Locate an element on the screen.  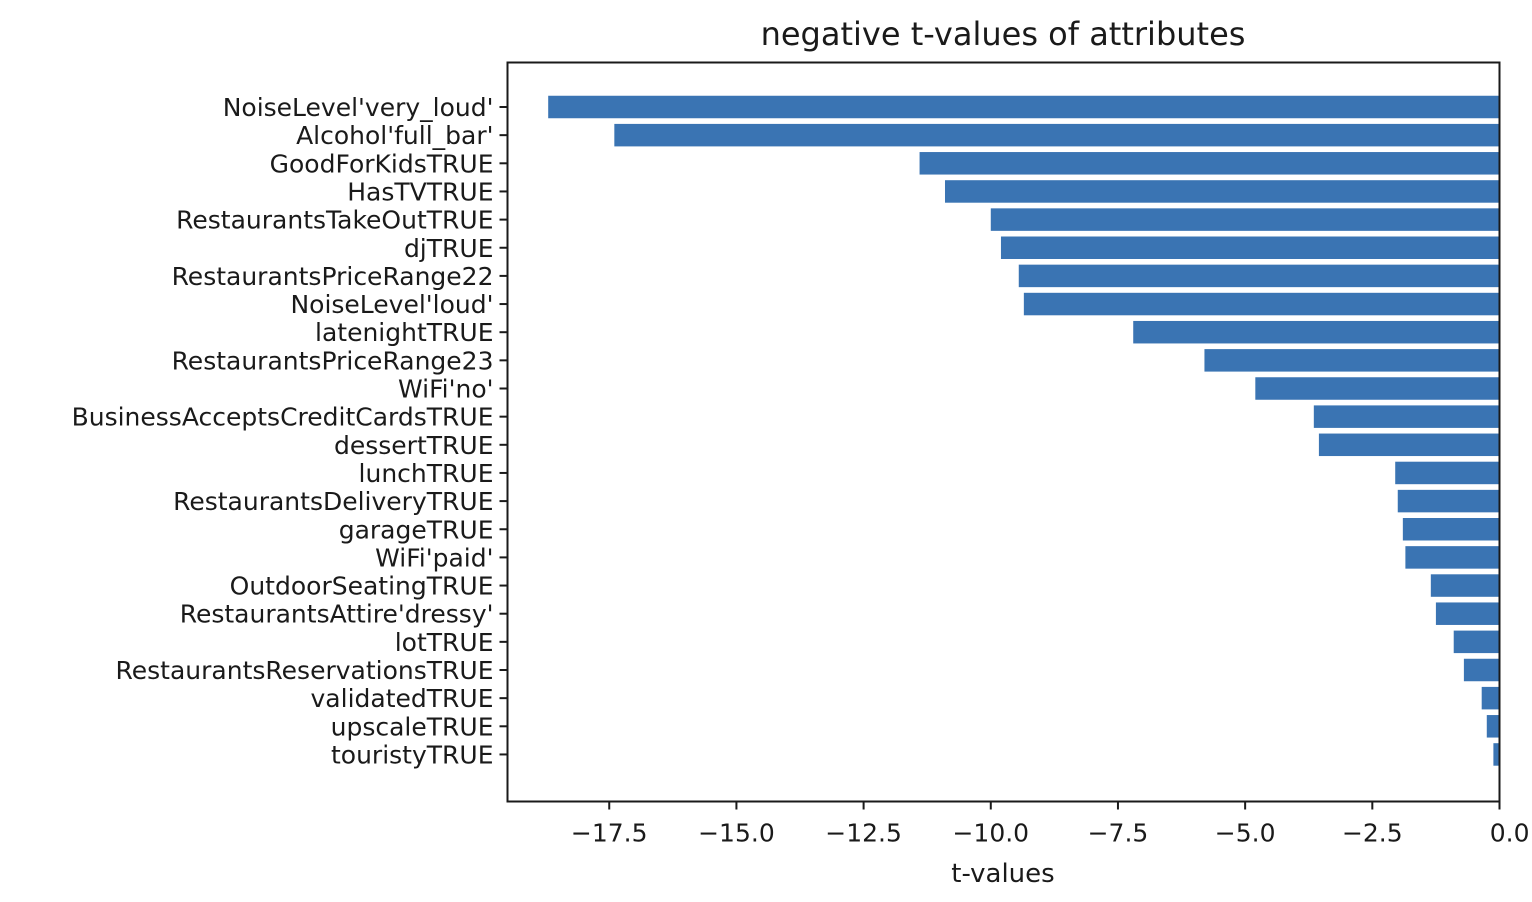
y-tick-label: HasTVTRUE is located at coordinates (420, 191).